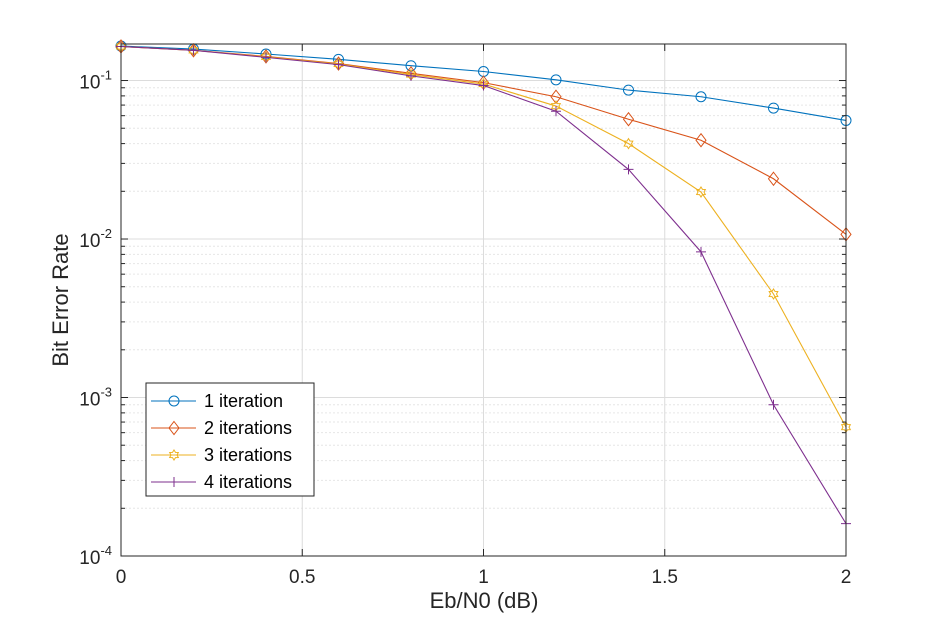 The width and height of the screenshot is (935, 620). I want to click on x-tick-label: 0.5, so click(302, 577).